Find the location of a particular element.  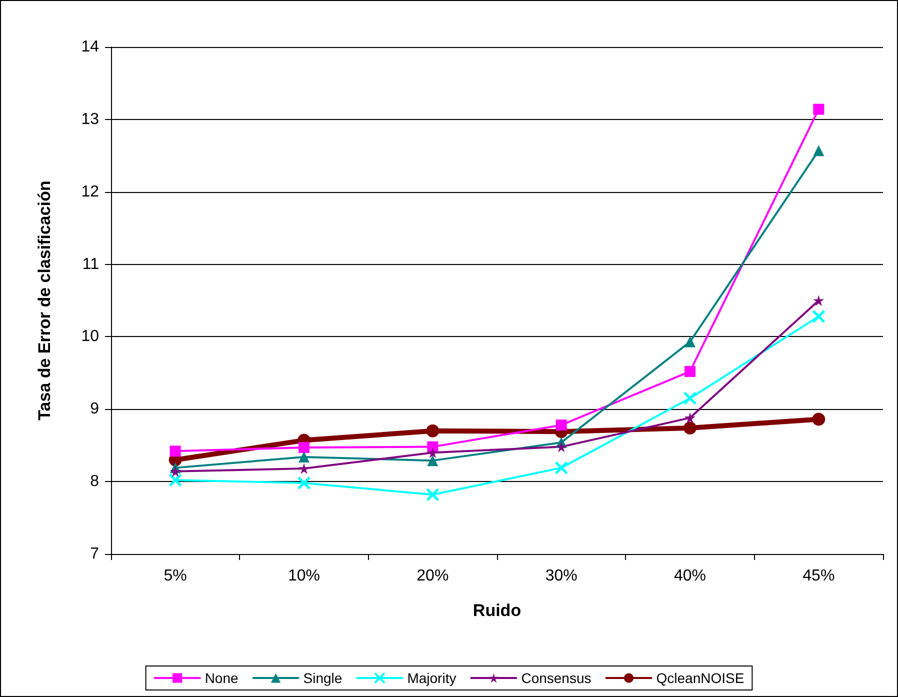

legend-label: QcleanNOISE is located at coordinates (700, 678).